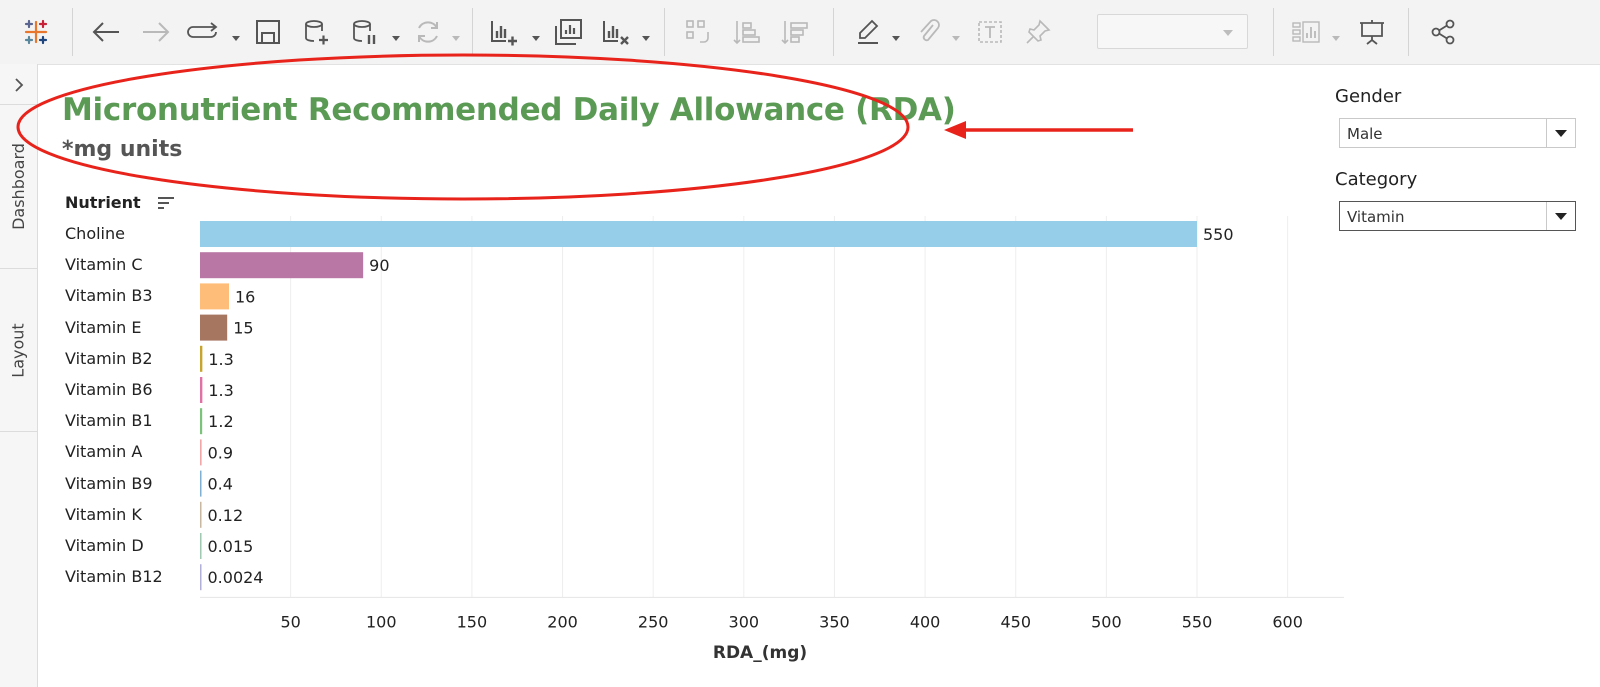  Describe the element at coordinates (236, 577) in the screenshot. I see `bar-value-label: 0.0024` at that location.